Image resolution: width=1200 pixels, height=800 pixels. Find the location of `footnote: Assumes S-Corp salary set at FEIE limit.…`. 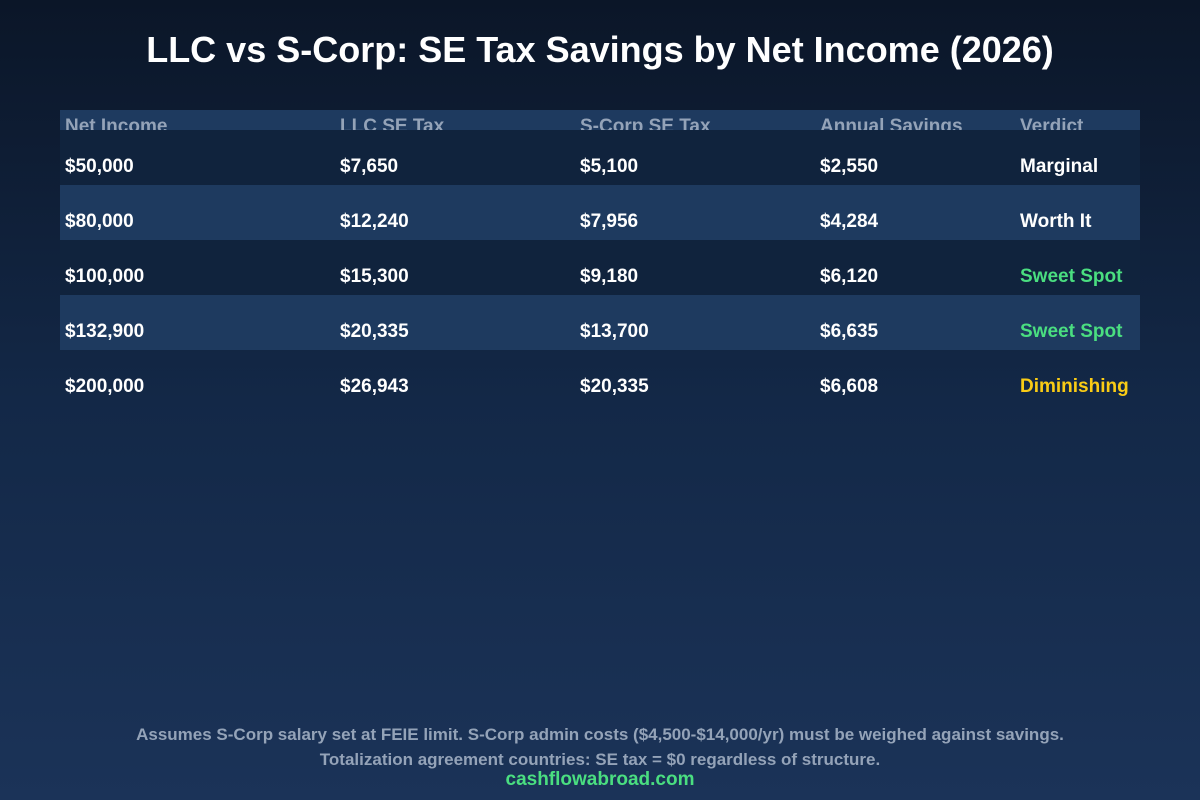

footnote: Assumes S-Corp salary set at FEIE limit.… is located at coordinates (600, 734).